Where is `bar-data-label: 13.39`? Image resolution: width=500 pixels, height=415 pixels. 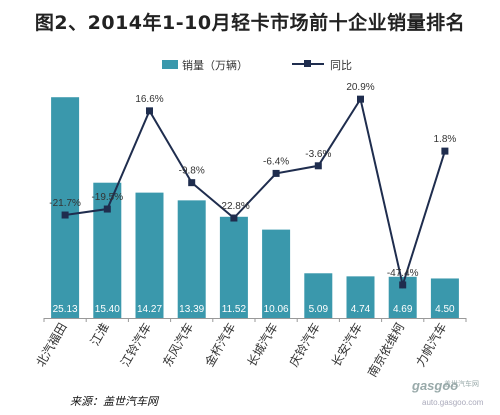
bar-data-label: 13.39 is located at coordinates (191, 309).